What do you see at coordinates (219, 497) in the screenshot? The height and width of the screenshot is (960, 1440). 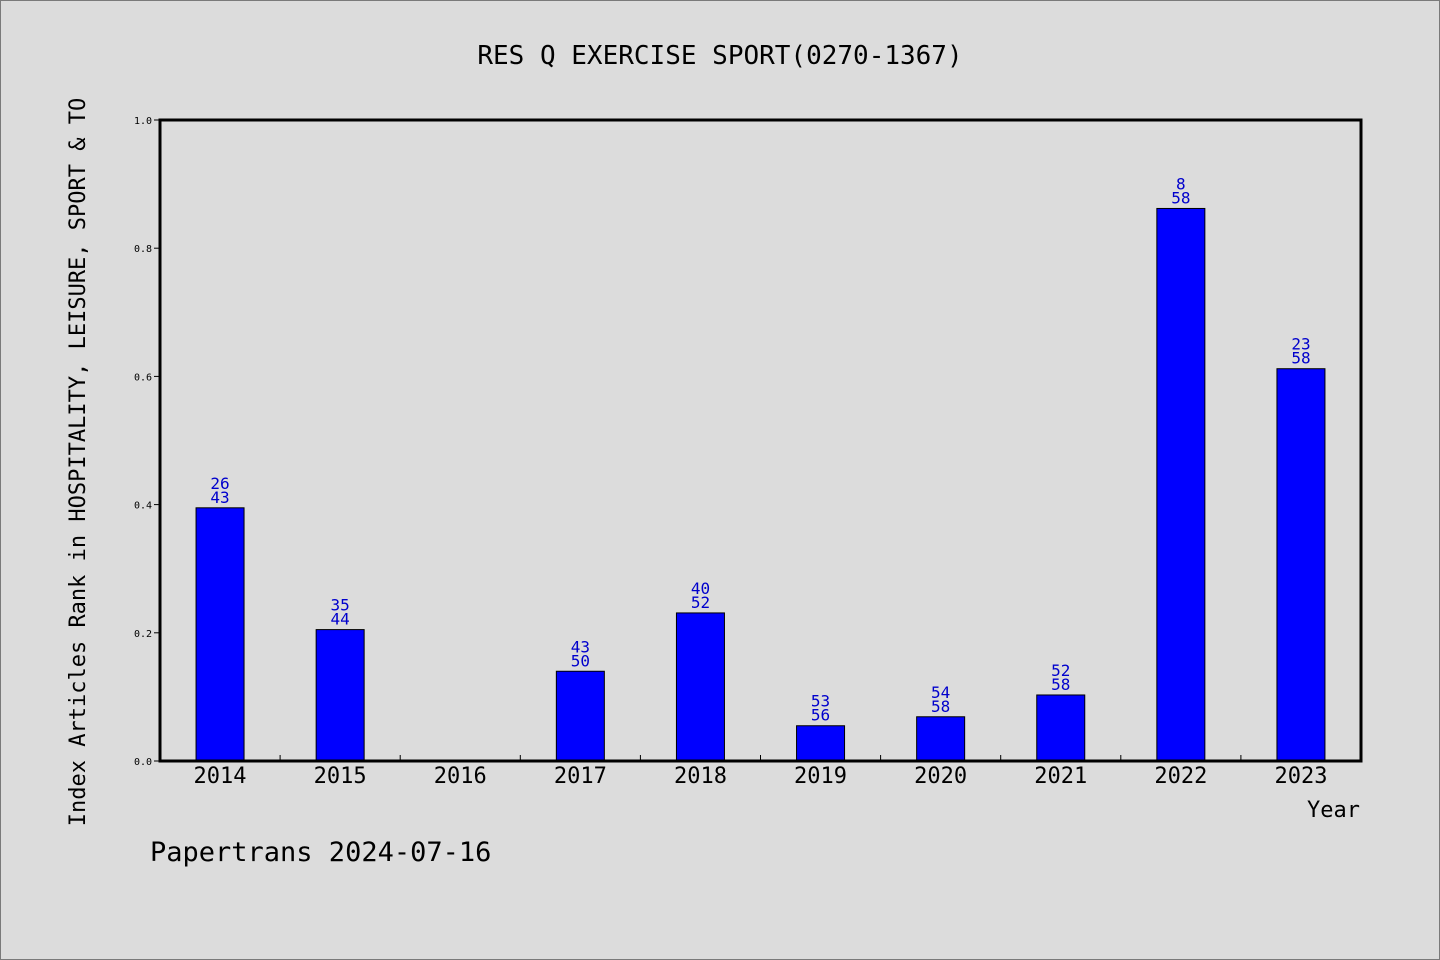 I see `total-label: 43` at bounding box center [219, 497].